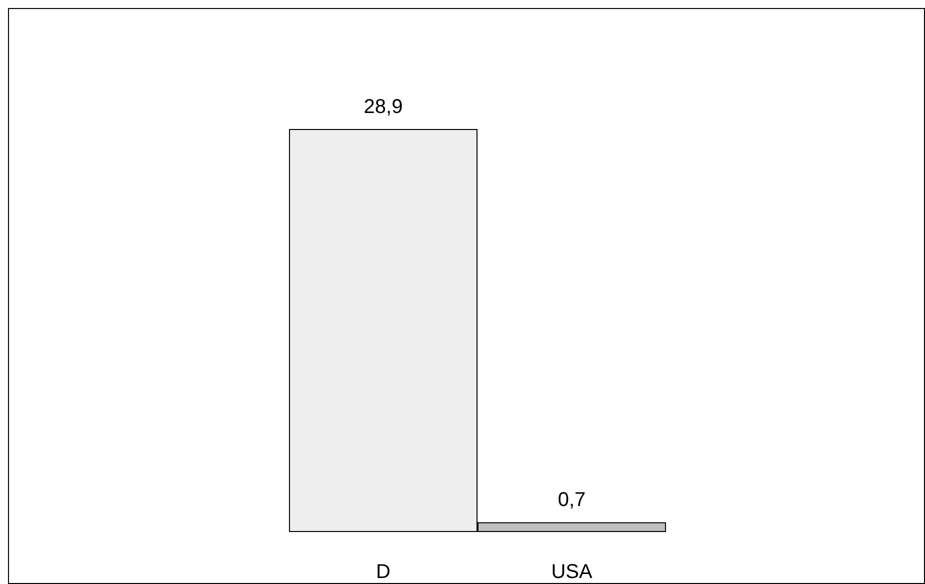 The image size is (925, 584). I want to click on data-label: 28,9, so click(383, 107).